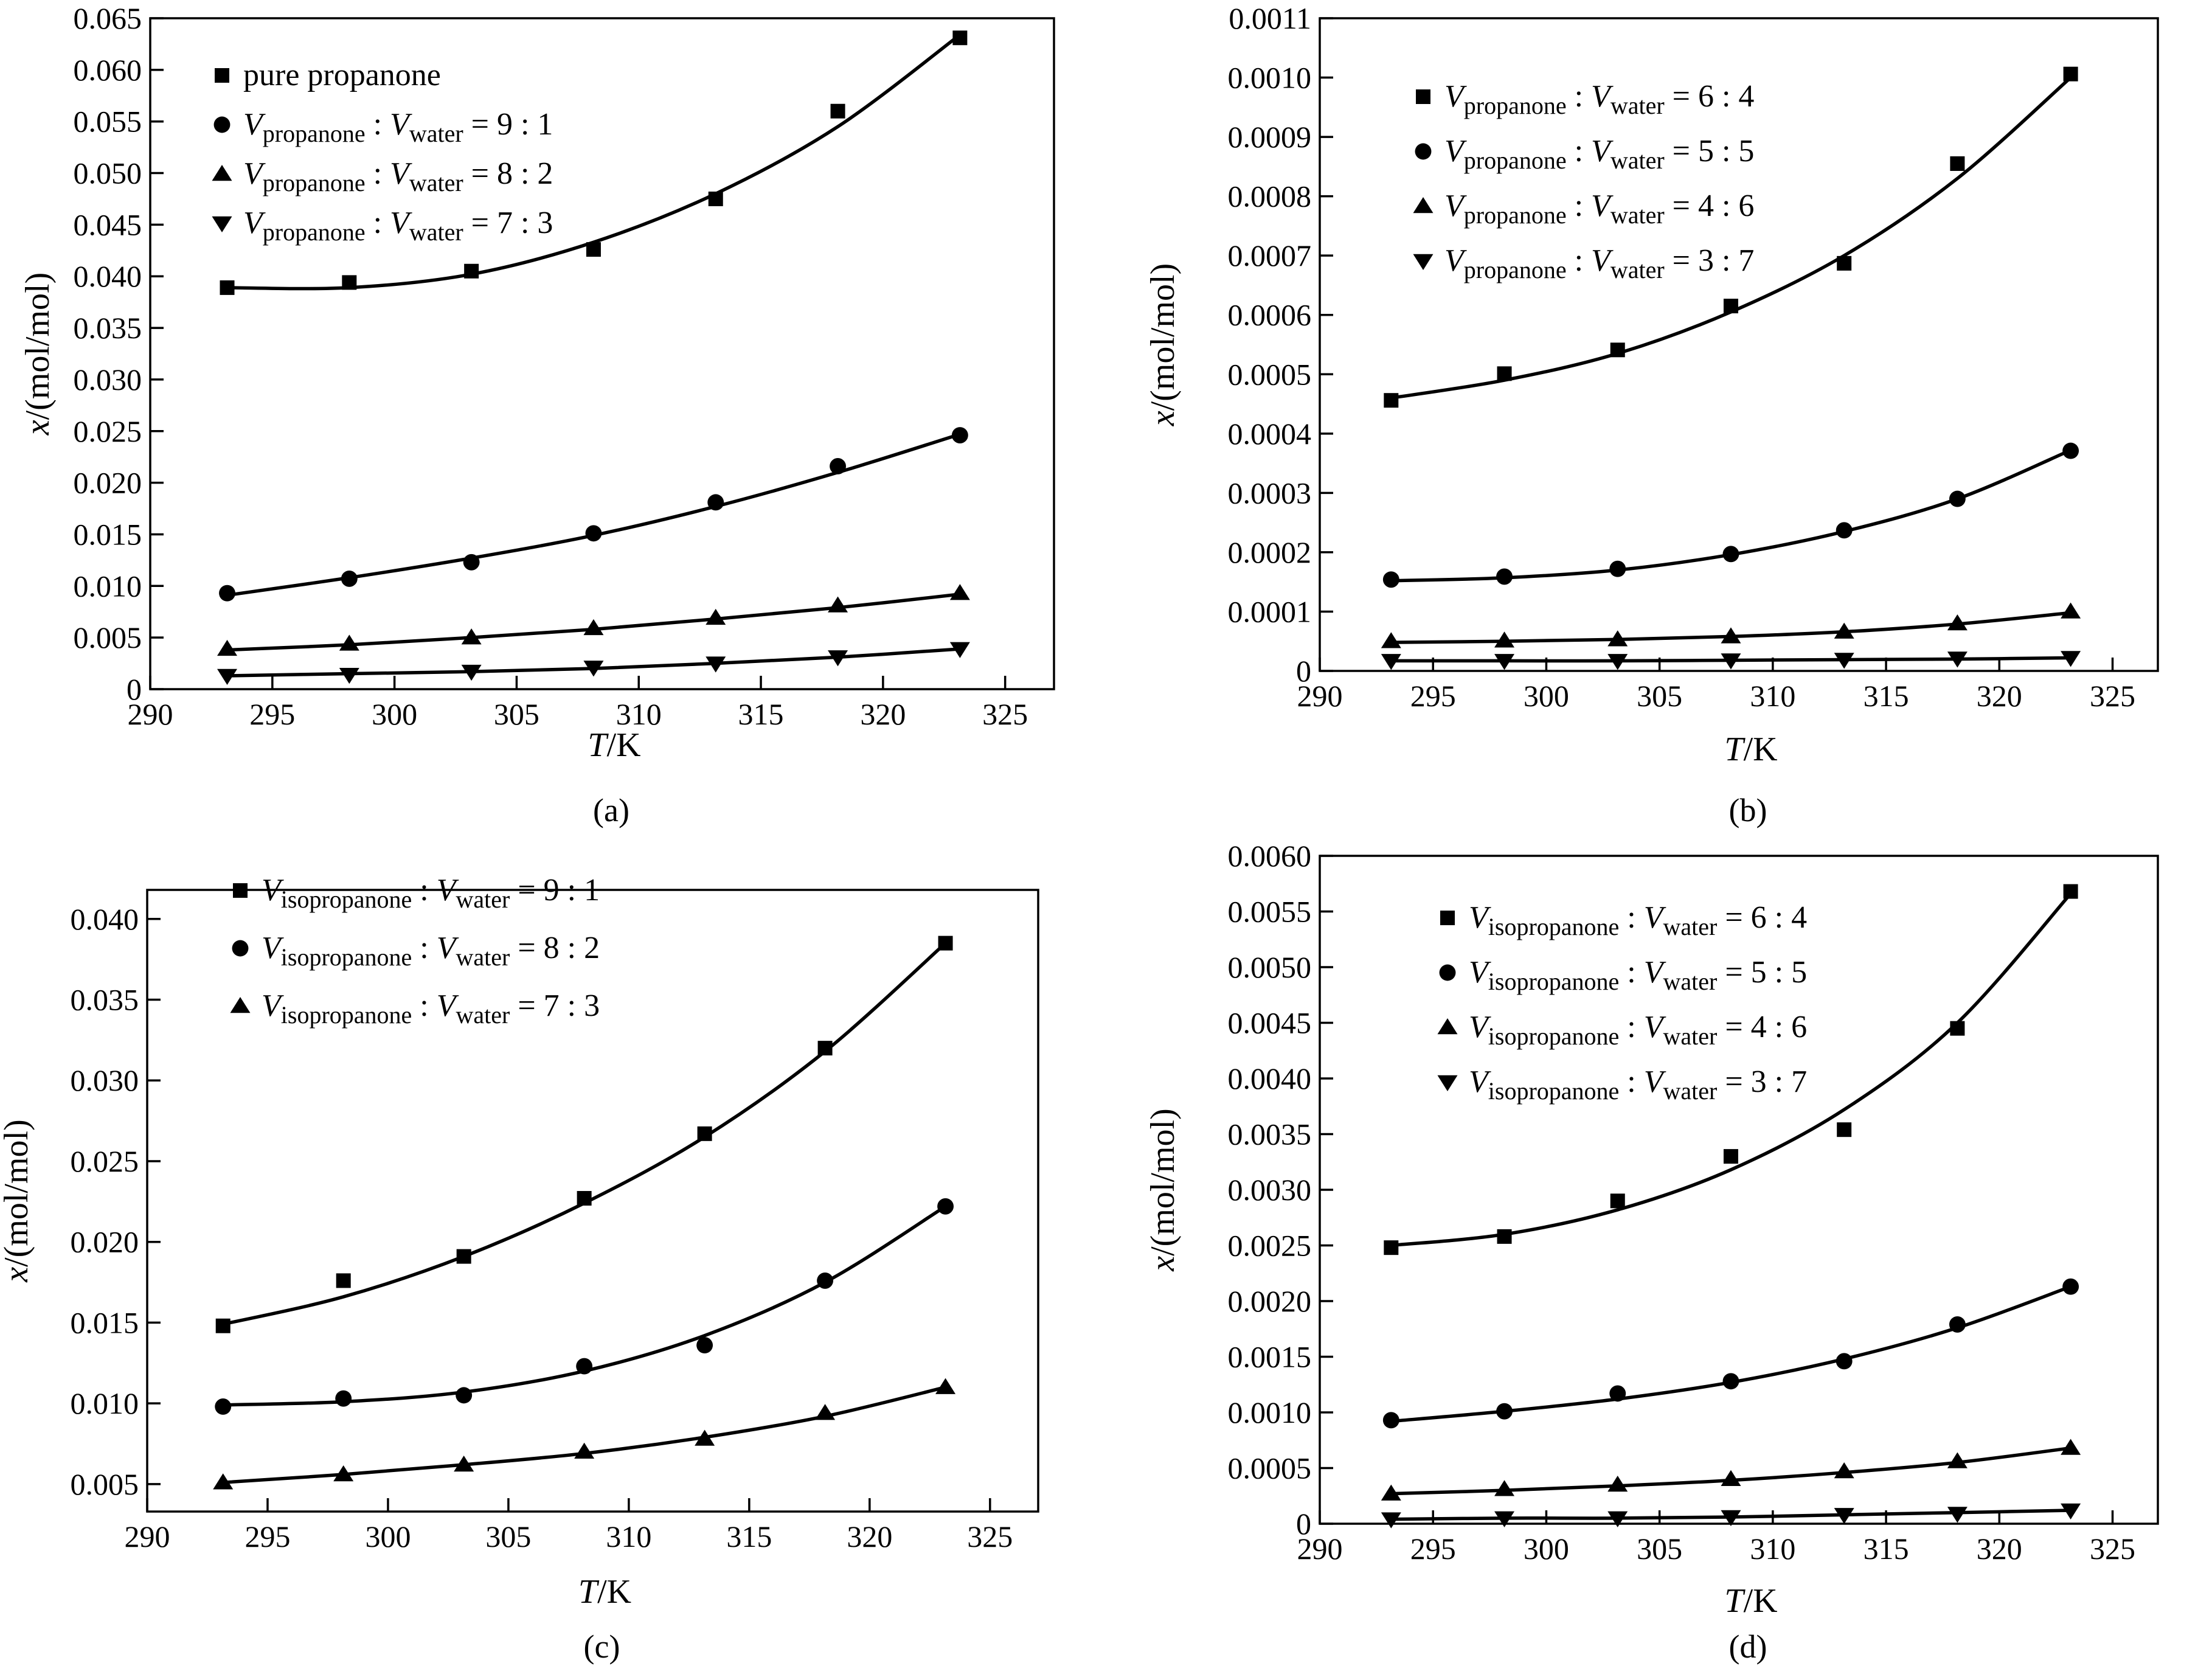  Describe the element at coordinates (578, 703) in the screenshot. I see `chart-a-x-axis: 290 295 300 305 310 315 320 325` at that location.